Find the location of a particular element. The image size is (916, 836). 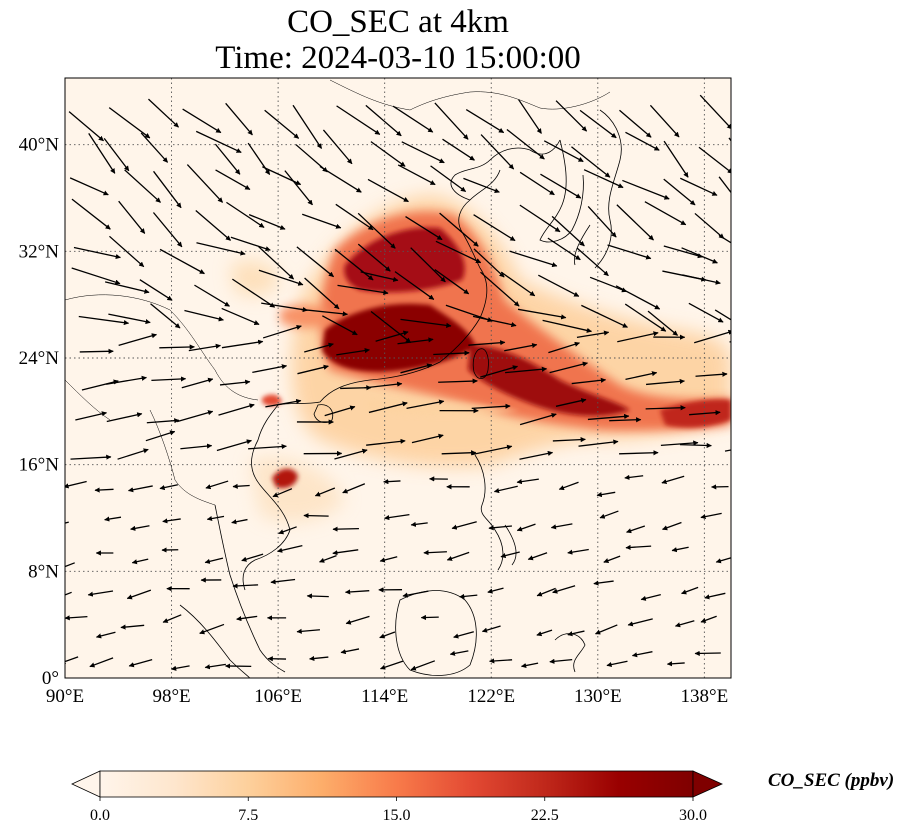

lon-tick-label: 138°E is located at coordinates (705, 696).